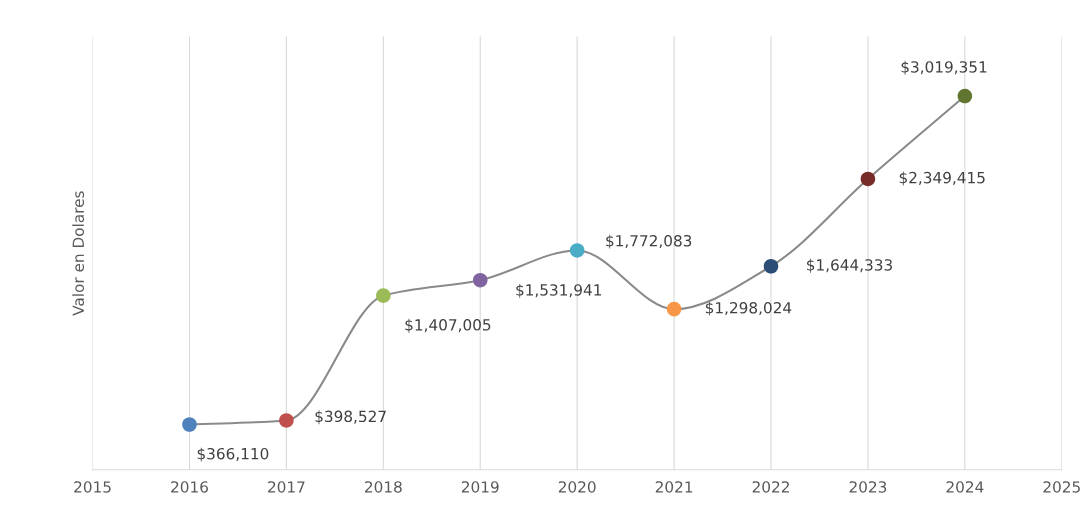  What do you see at coordinates (965, 487) in the screenshot?
I see `x-tick-label: 2024` at bounding box center [965, 487].